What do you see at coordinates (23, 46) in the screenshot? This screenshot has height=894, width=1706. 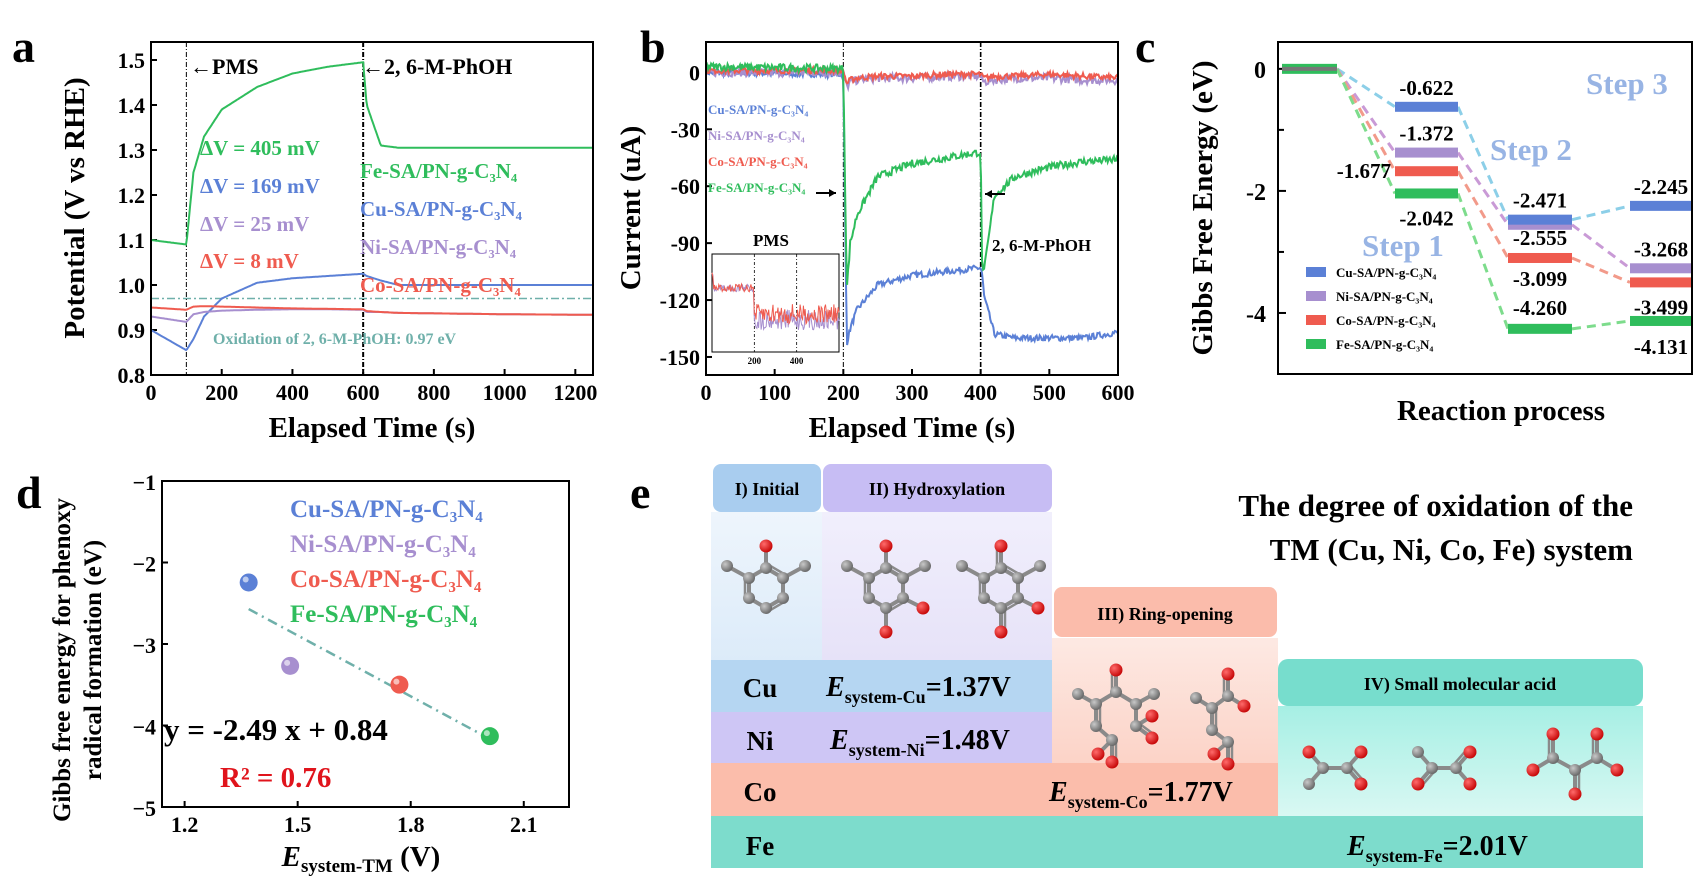 I see `panel-label-a: a` at bounding box center [23, 46].